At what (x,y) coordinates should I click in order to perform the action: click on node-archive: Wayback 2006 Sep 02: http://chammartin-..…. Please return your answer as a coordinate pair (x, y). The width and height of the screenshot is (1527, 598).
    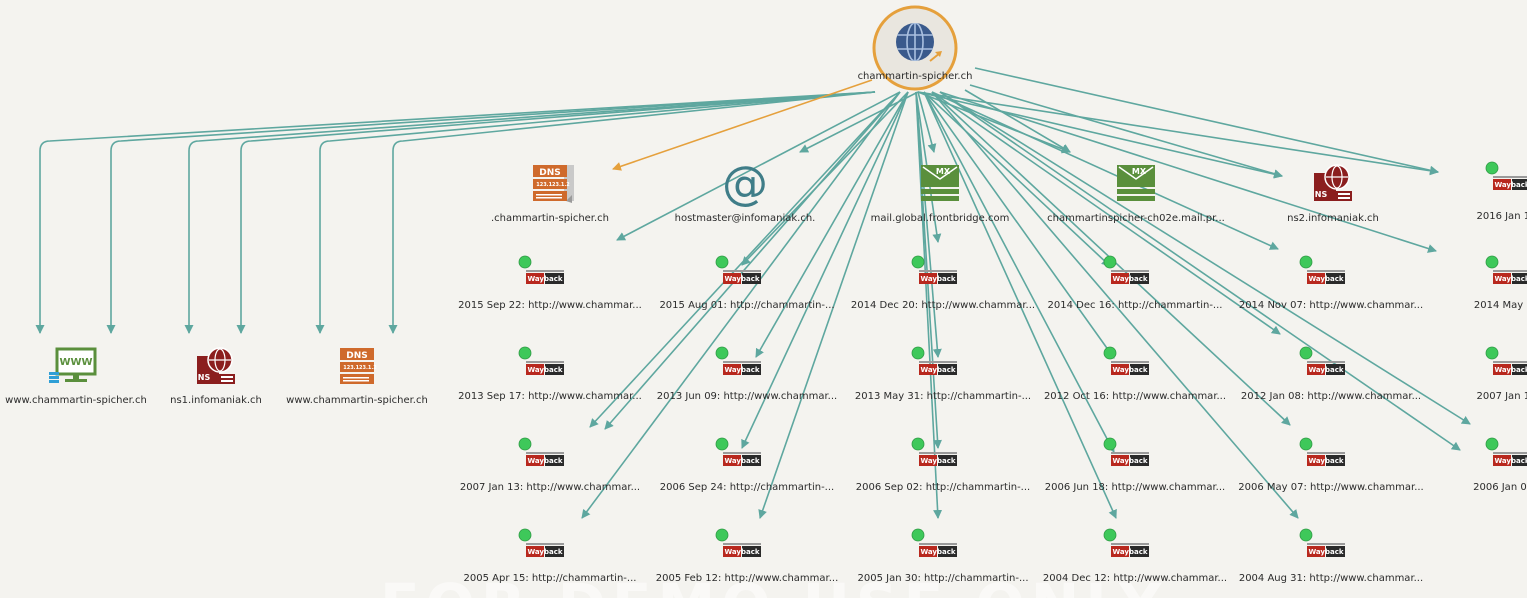
    Looking at the image, I should click on (943, 465).